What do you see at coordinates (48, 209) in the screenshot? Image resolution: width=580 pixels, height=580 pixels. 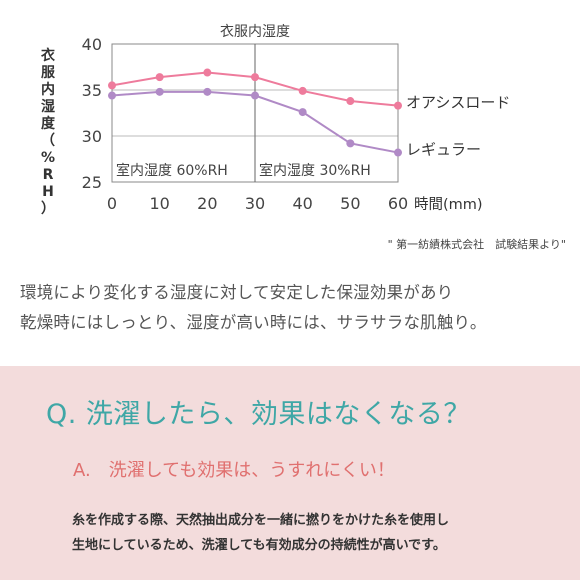 I see `y-axis-label-char: ）` at bounding box center [48, 209].